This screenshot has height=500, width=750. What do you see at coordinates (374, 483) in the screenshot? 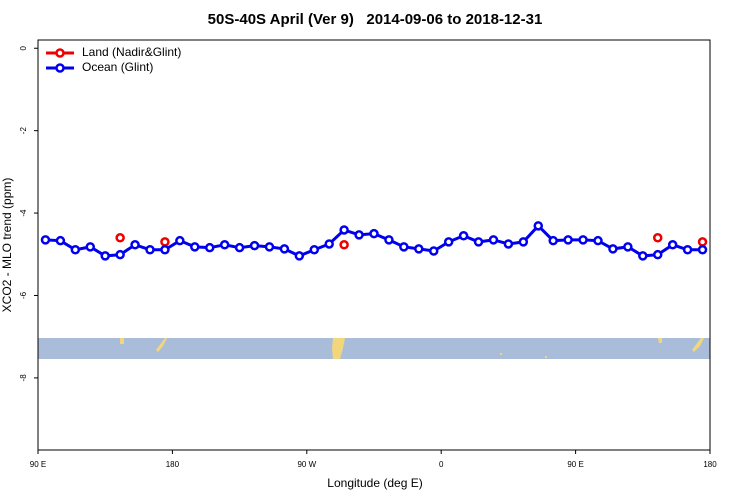
I see `x-axis-label: Longitude (deg E)` at bounding box center [374, 483].